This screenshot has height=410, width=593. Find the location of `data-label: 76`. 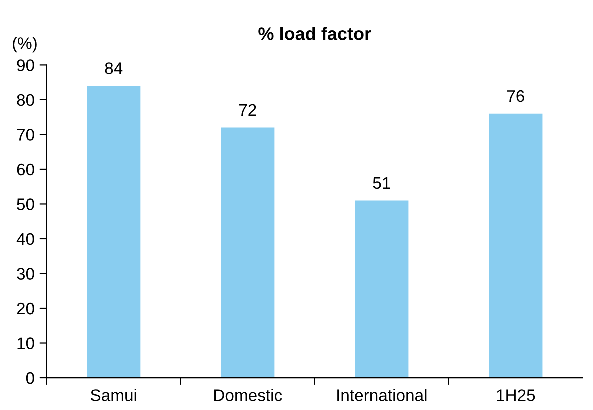

data-label: 76 is located at coordinates (515, 96).